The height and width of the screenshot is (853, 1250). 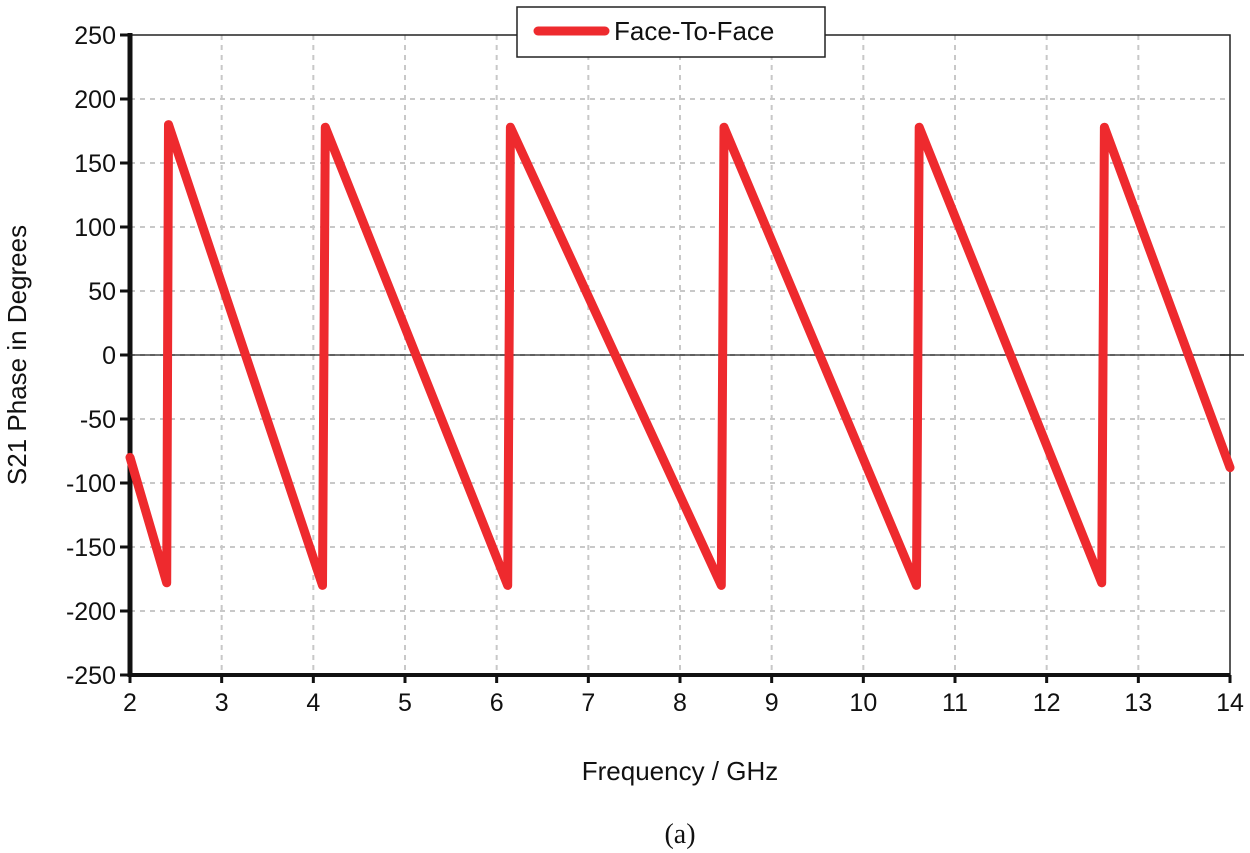 What do you see at coordinates (98, 420) in the screenshot?
I see `y-tick-label-6: -50` at bounding box center [98, 420].